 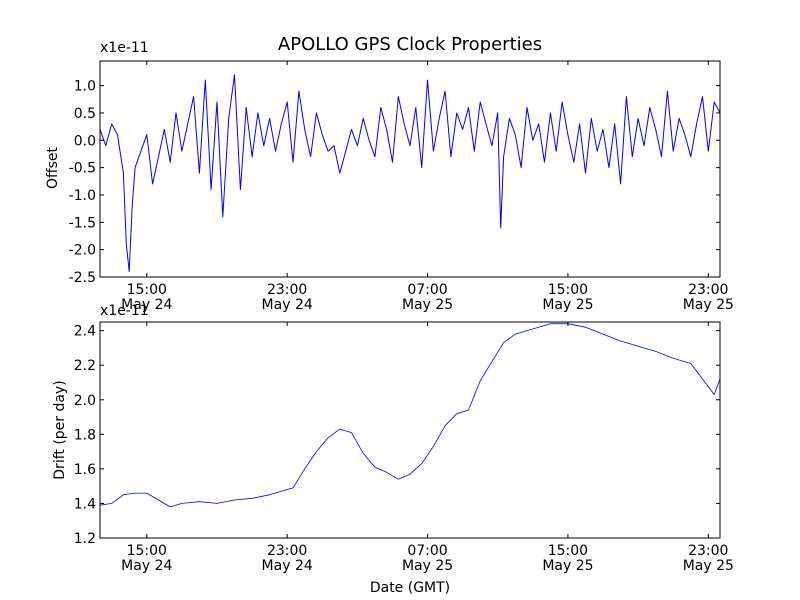 What do you see at coordinates (85, 504) in the screenshot?
I see `drift-y-tick-label: 1.4` at bounding box center [85, 504].